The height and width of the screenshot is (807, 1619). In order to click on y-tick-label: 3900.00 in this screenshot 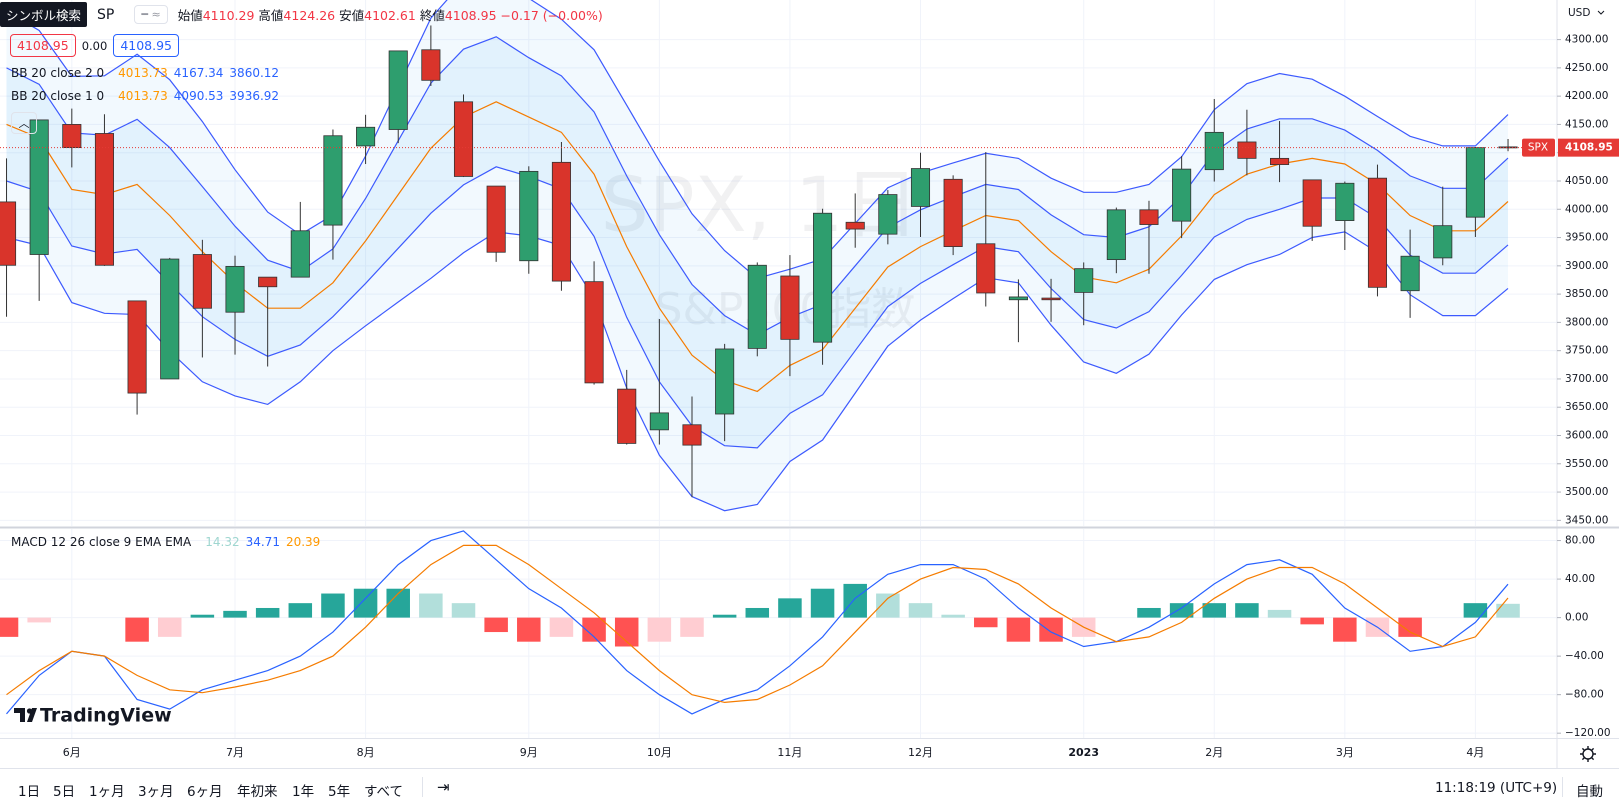, I will do `click(1586, 266)`.